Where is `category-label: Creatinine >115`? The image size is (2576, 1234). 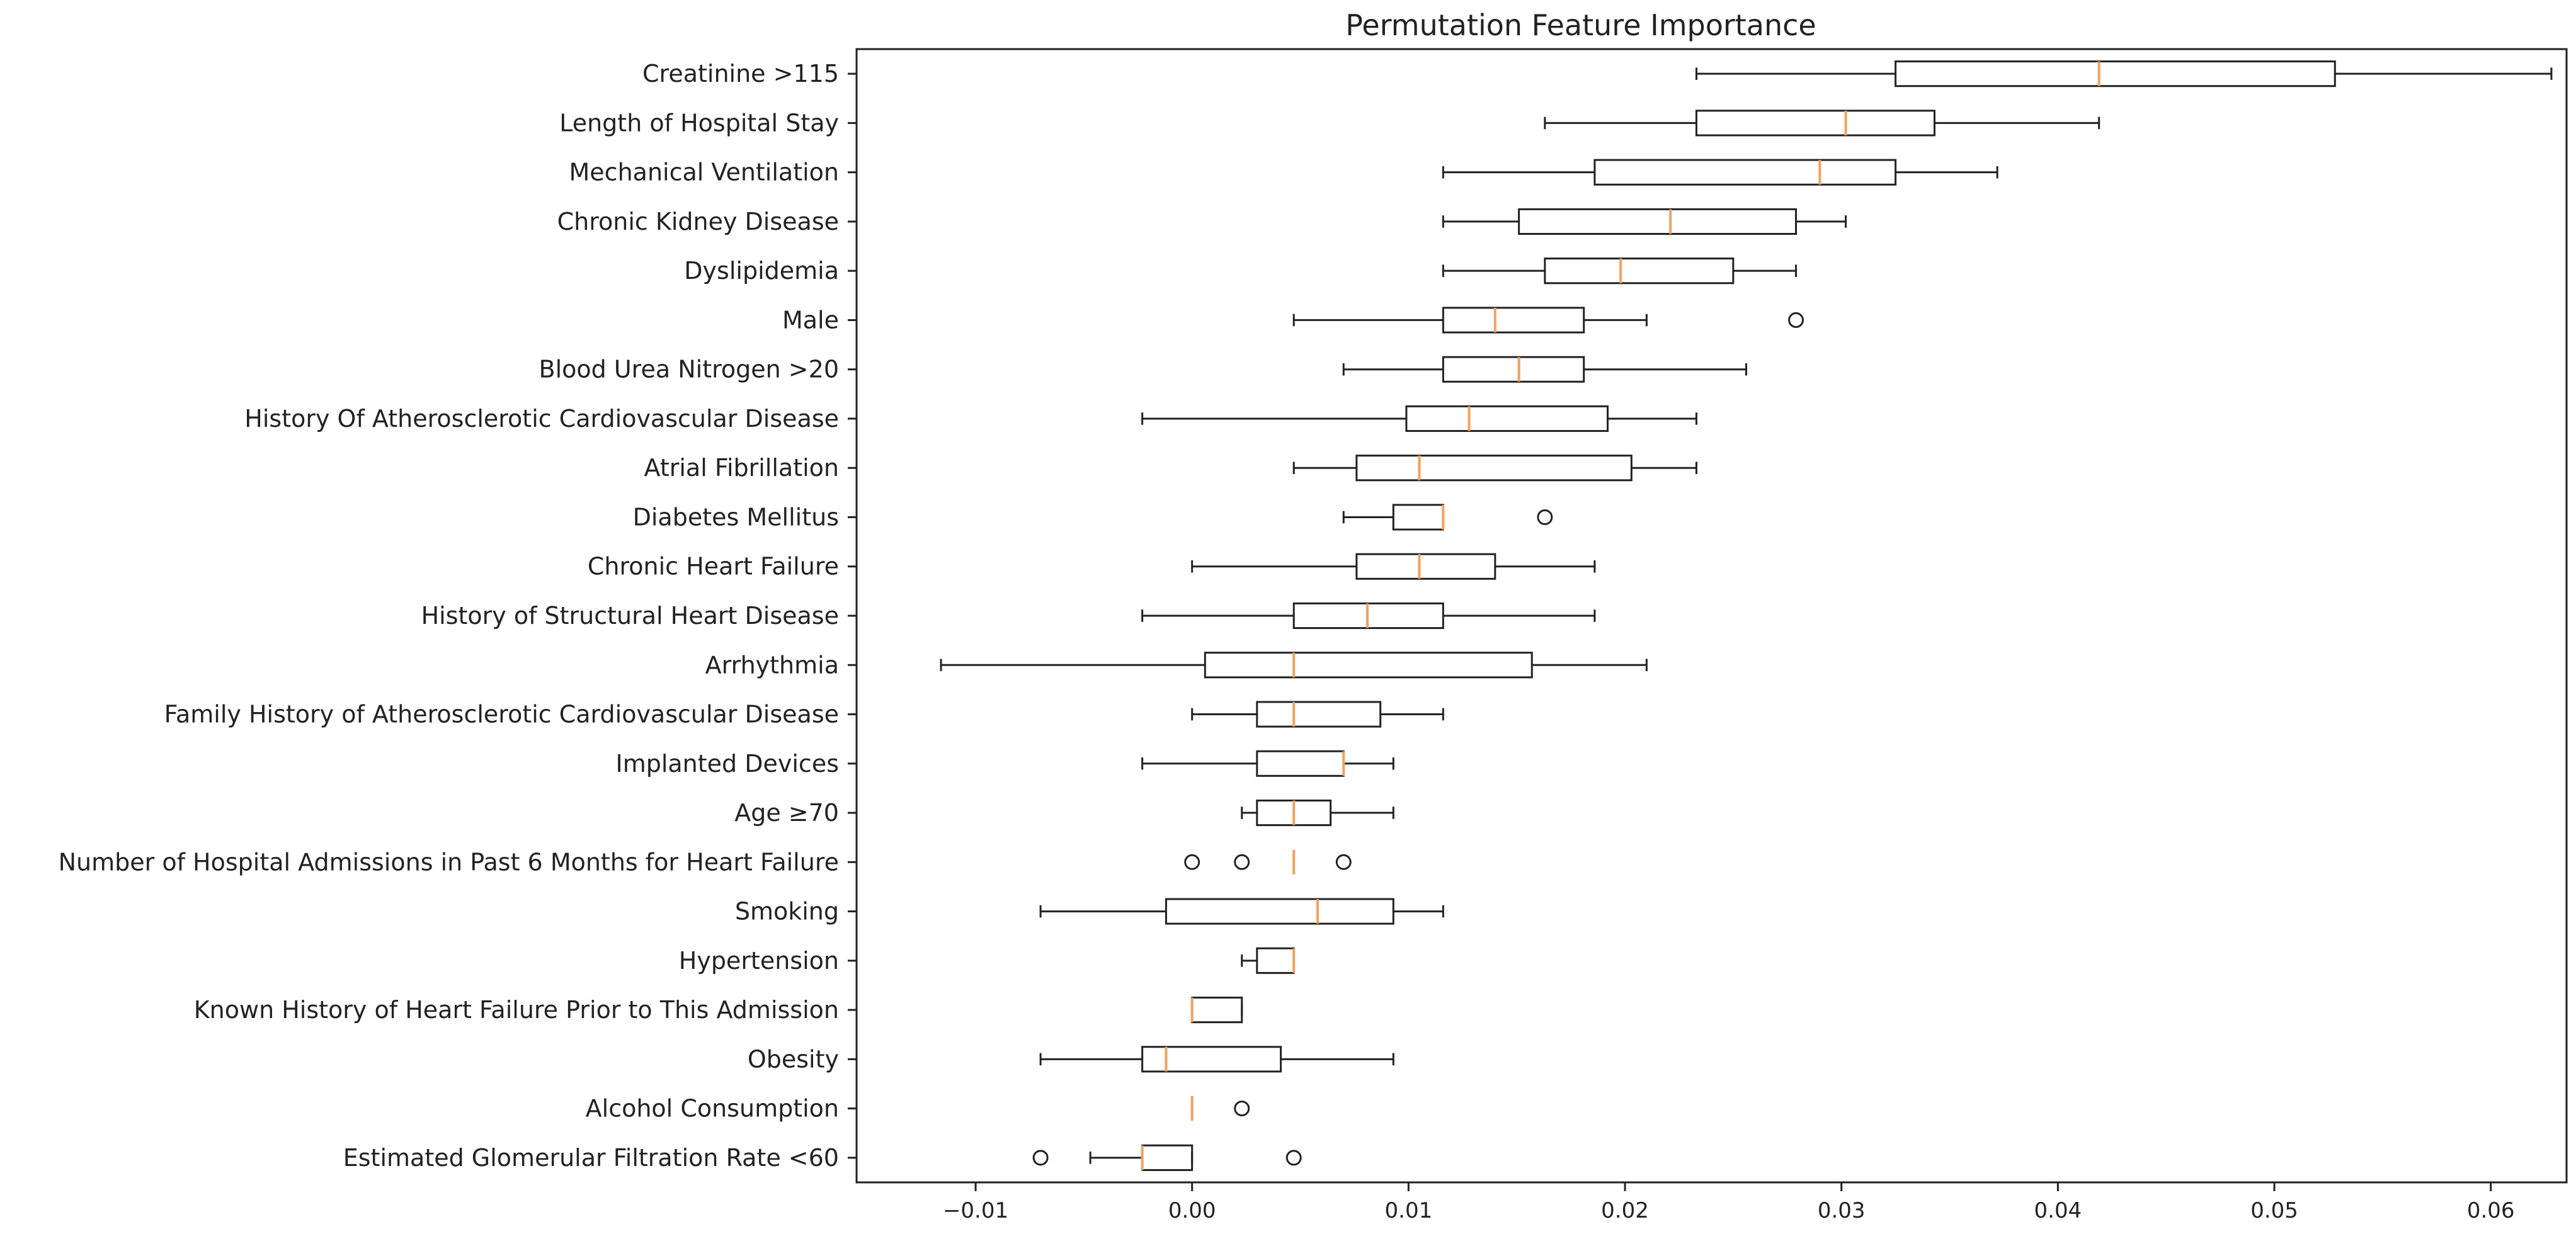 category-label: Creatinine >115 is located at coordinates (740, 74).